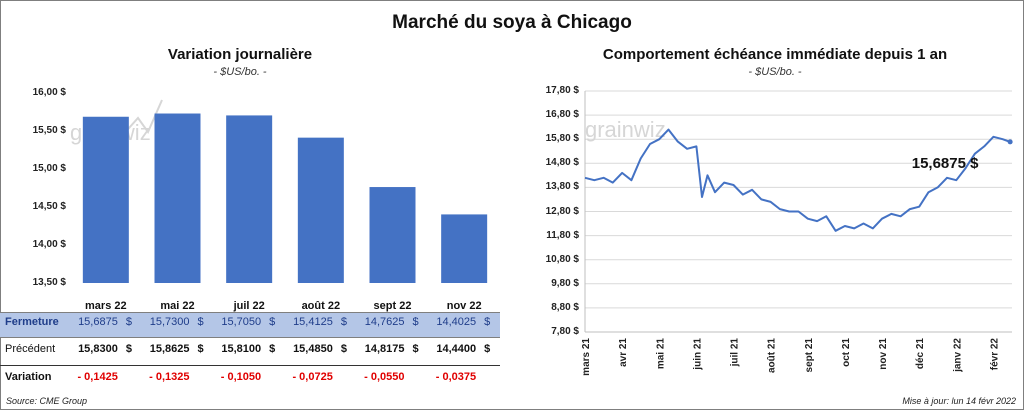  I want to click on bar-mai 22, so click(177, 198).